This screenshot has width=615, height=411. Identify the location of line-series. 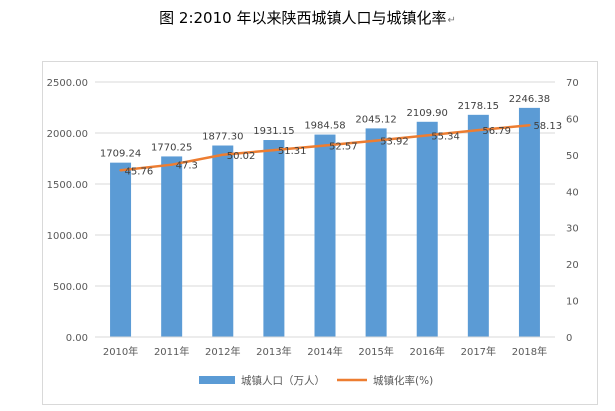
(325, 147).